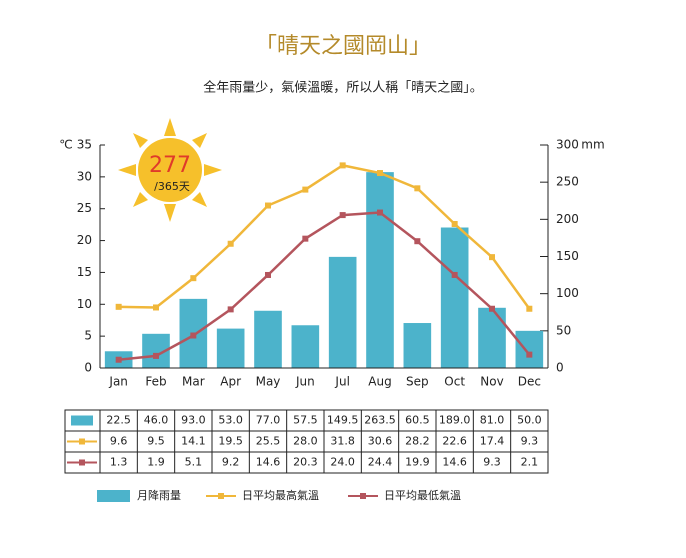 The height and width of the screenshot is (558, 686). I want to click on legend-label: 月降雨量, so click(159, 495).